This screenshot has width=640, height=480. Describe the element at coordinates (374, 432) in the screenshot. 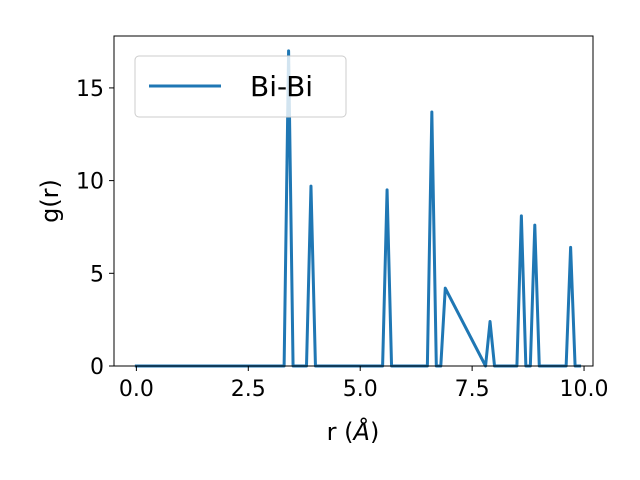

I see `x-axis-label-close: )` at that location.